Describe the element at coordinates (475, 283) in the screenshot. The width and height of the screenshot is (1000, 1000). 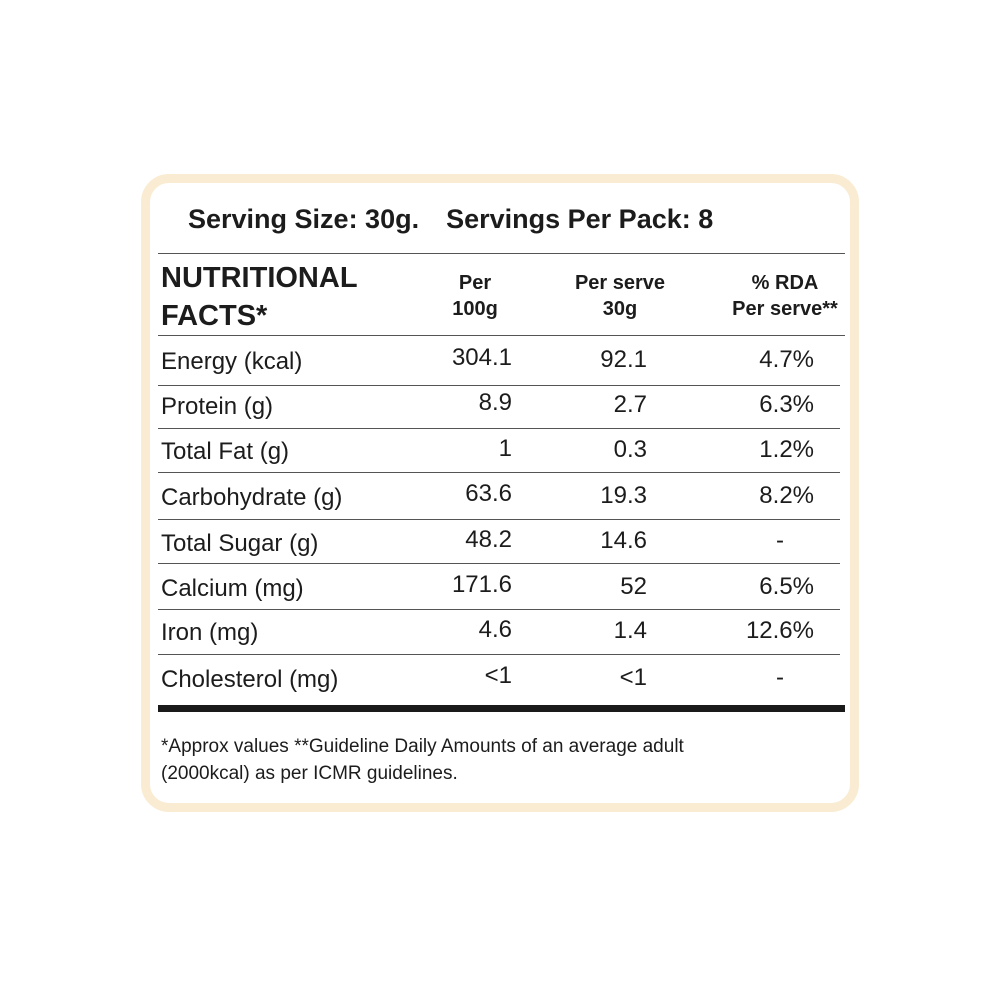
I see `column-header-line1: Per` at that location.